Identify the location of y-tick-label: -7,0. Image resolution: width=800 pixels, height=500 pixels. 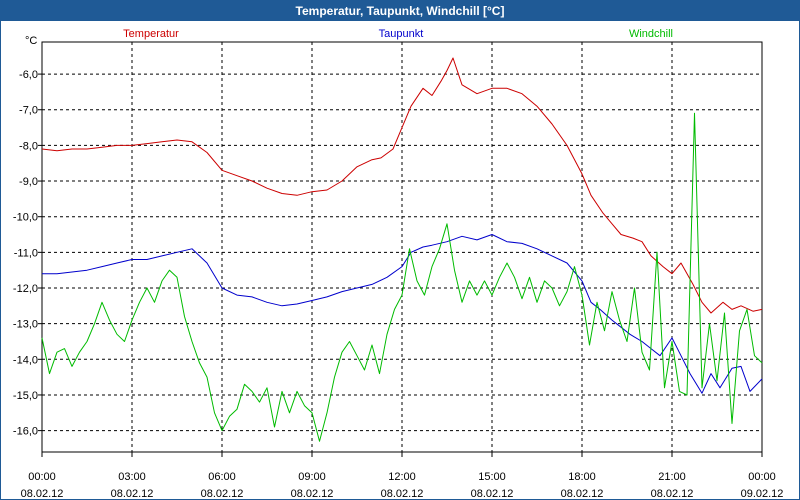
(28, 111).